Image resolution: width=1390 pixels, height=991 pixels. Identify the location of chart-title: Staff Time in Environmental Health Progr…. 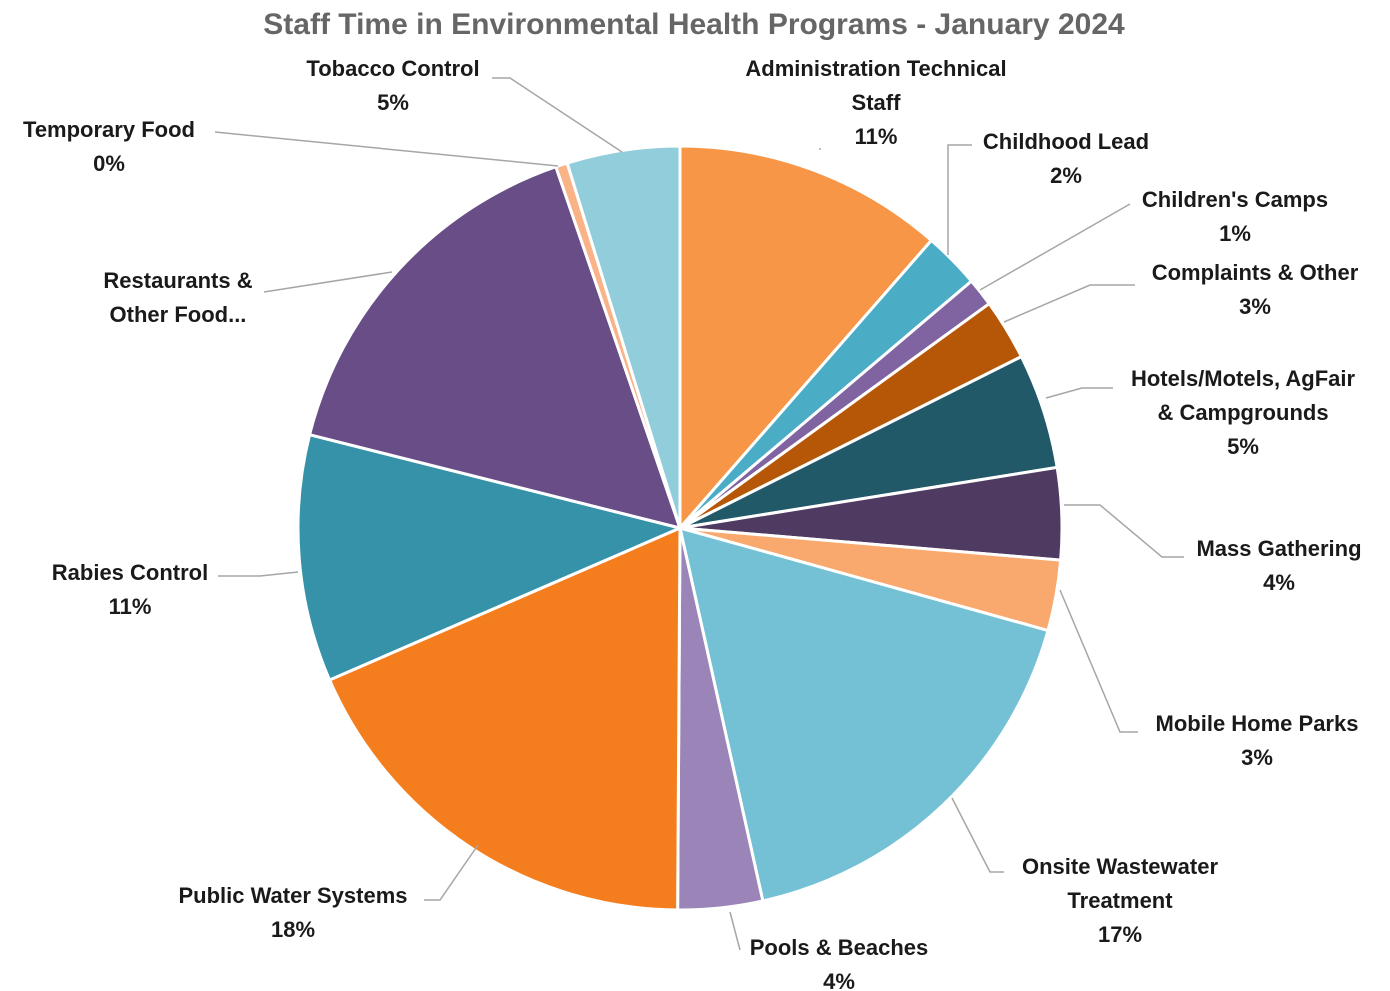
(694, 24).